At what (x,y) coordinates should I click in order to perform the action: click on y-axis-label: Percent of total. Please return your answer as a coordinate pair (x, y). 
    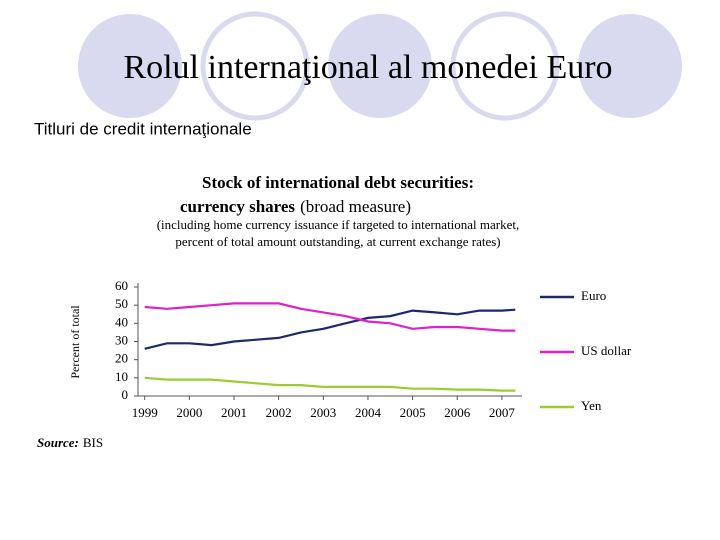
    Looking at the image, I should click on (75, 342).